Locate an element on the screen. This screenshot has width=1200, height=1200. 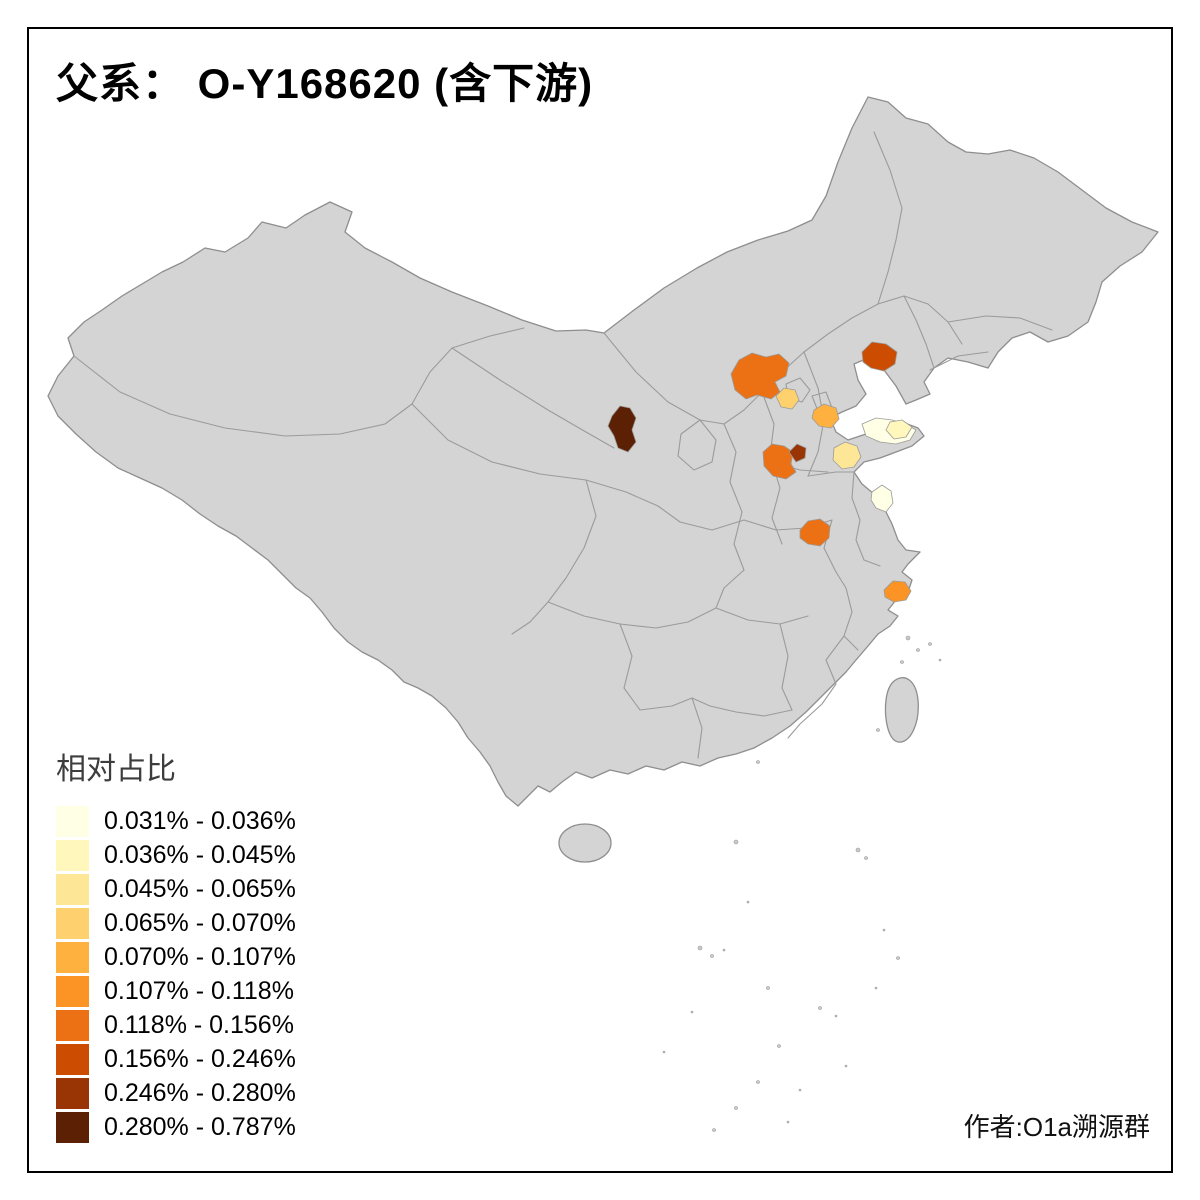
legend-label: 0.045% - 0.065% is located at coordinates (200, 888).